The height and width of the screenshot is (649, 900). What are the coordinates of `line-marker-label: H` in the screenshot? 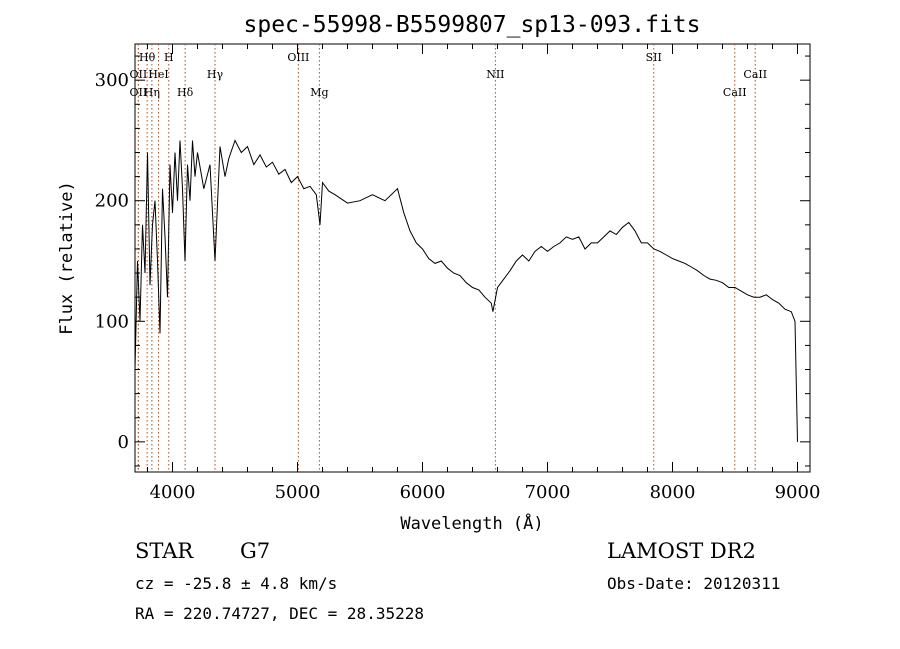 It's located at (169, 57).